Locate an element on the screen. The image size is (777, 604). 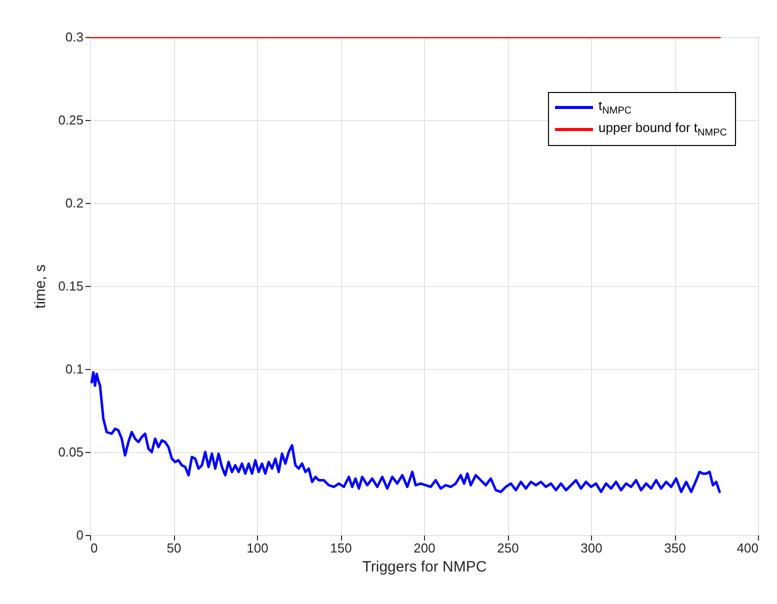
x-tick-label: 400 is located at coordinates (747, 548).